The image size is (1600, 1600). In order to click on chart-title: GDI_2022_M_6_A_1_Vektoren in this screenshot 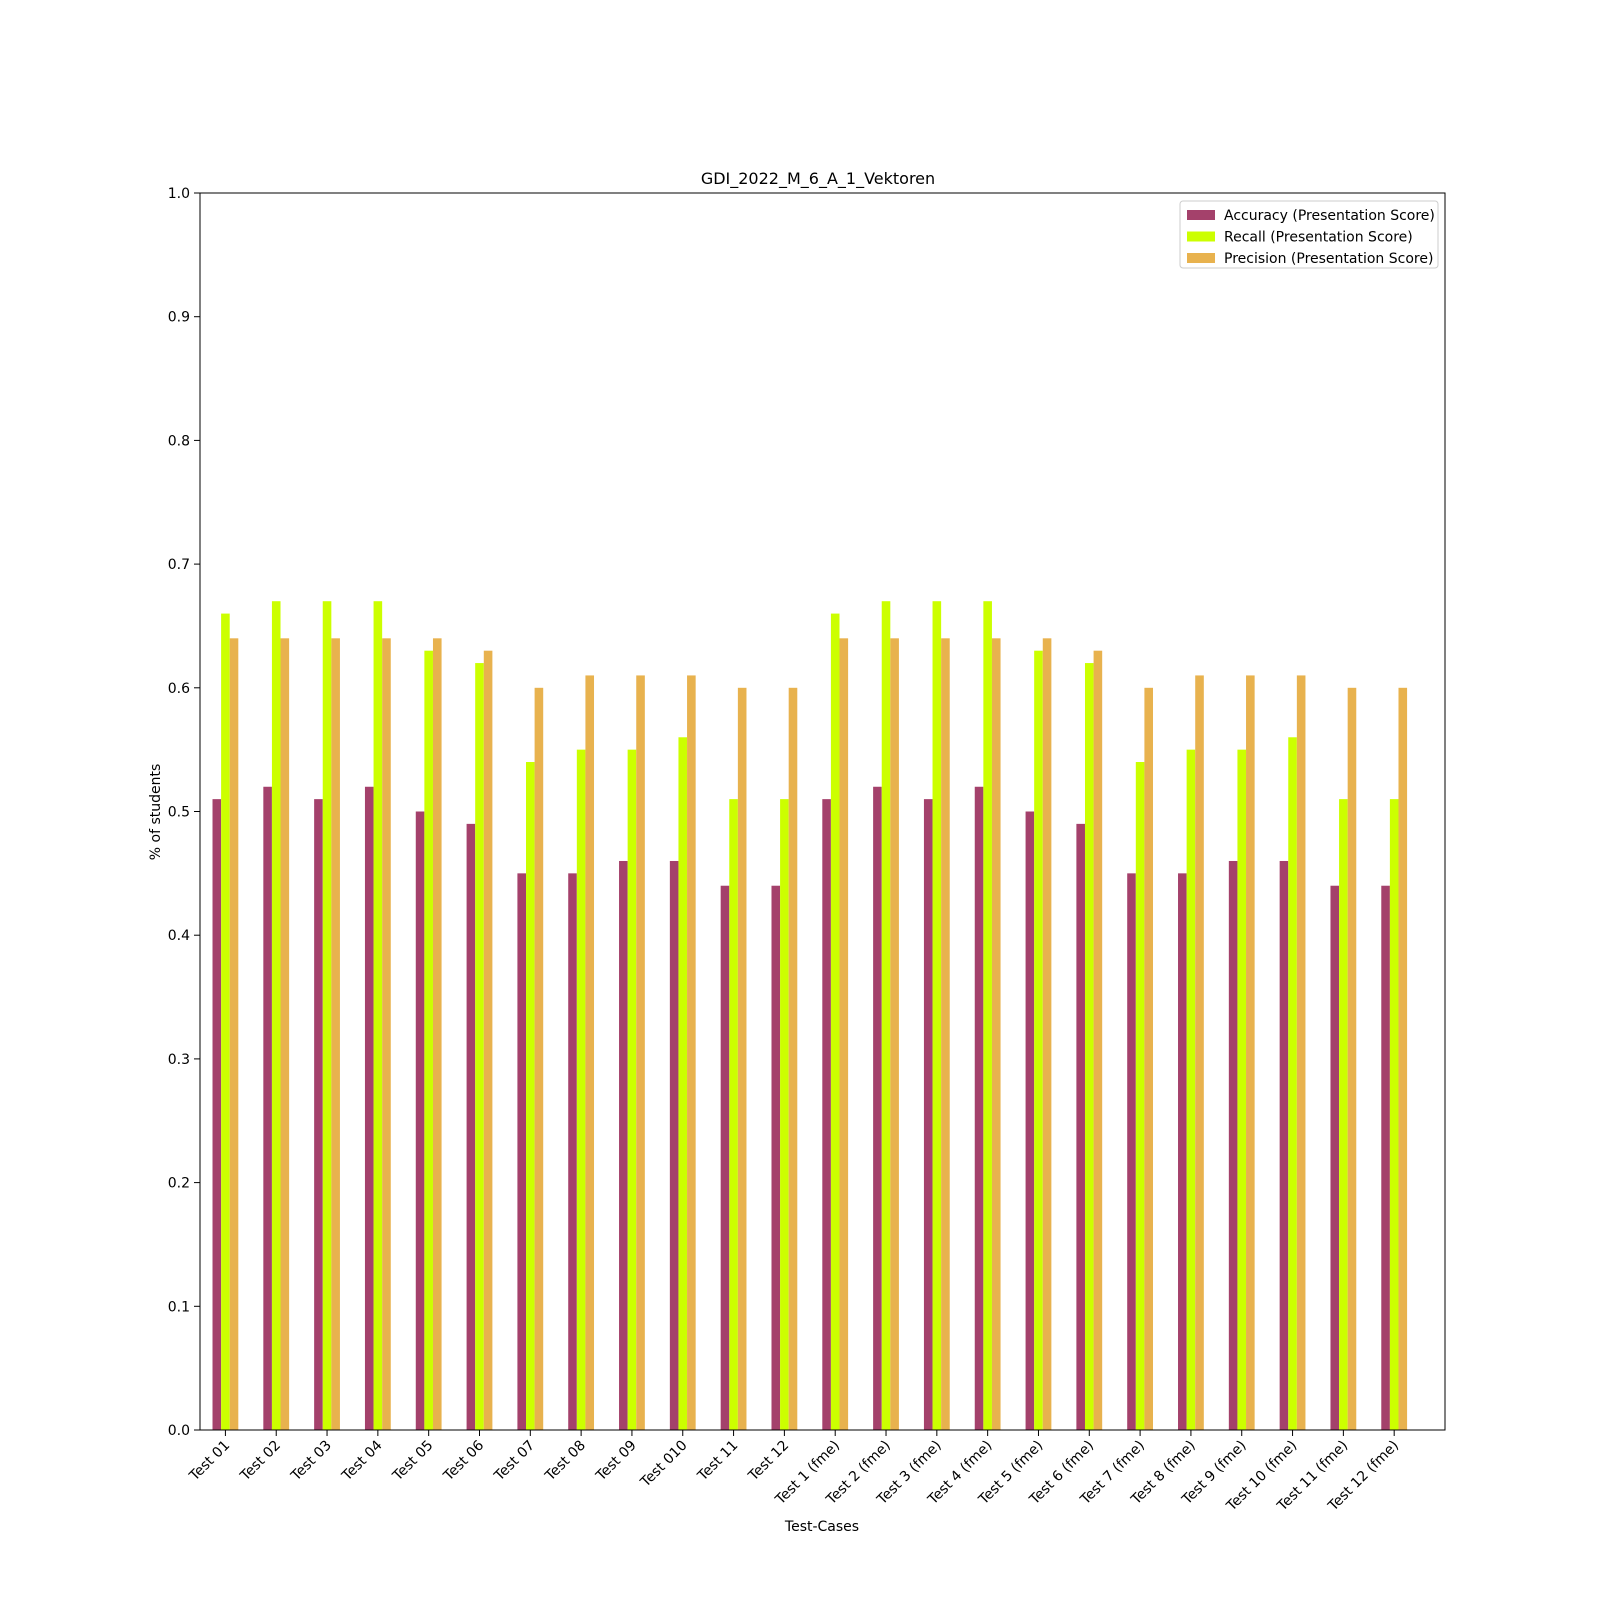, I will do `click(818, 179)`.